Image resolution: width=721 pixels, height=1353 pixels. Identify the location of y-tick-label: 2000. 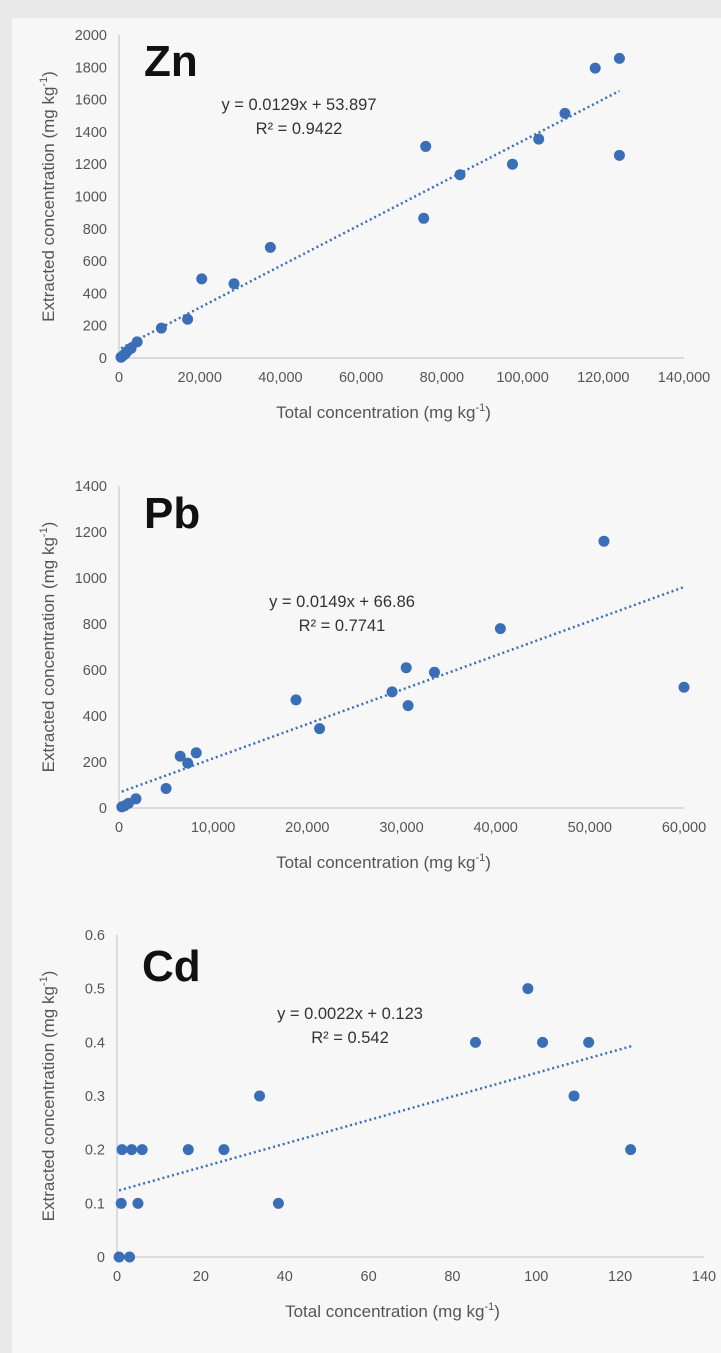
(91, 36).